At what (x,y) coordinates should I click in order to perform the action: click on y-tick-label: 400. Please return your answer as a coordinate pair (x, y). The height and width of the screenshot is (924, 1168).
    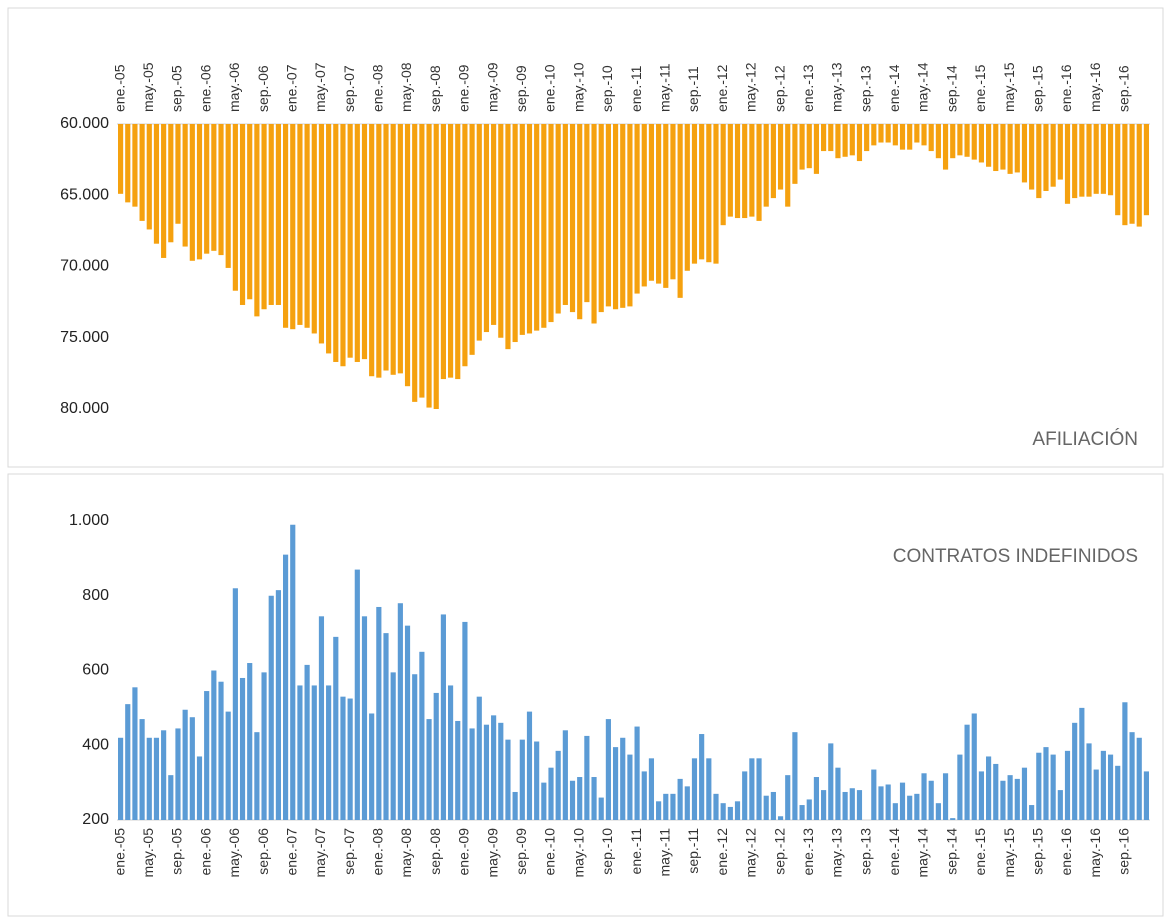
    Looking at the image, I should click on (95, 744).